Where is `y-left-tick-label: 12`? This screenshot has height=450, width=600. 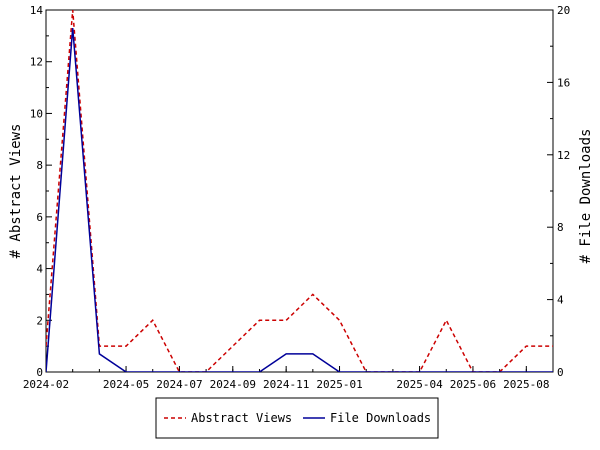 y-left-tick-label: 12 is located at coordinates (36, 62).